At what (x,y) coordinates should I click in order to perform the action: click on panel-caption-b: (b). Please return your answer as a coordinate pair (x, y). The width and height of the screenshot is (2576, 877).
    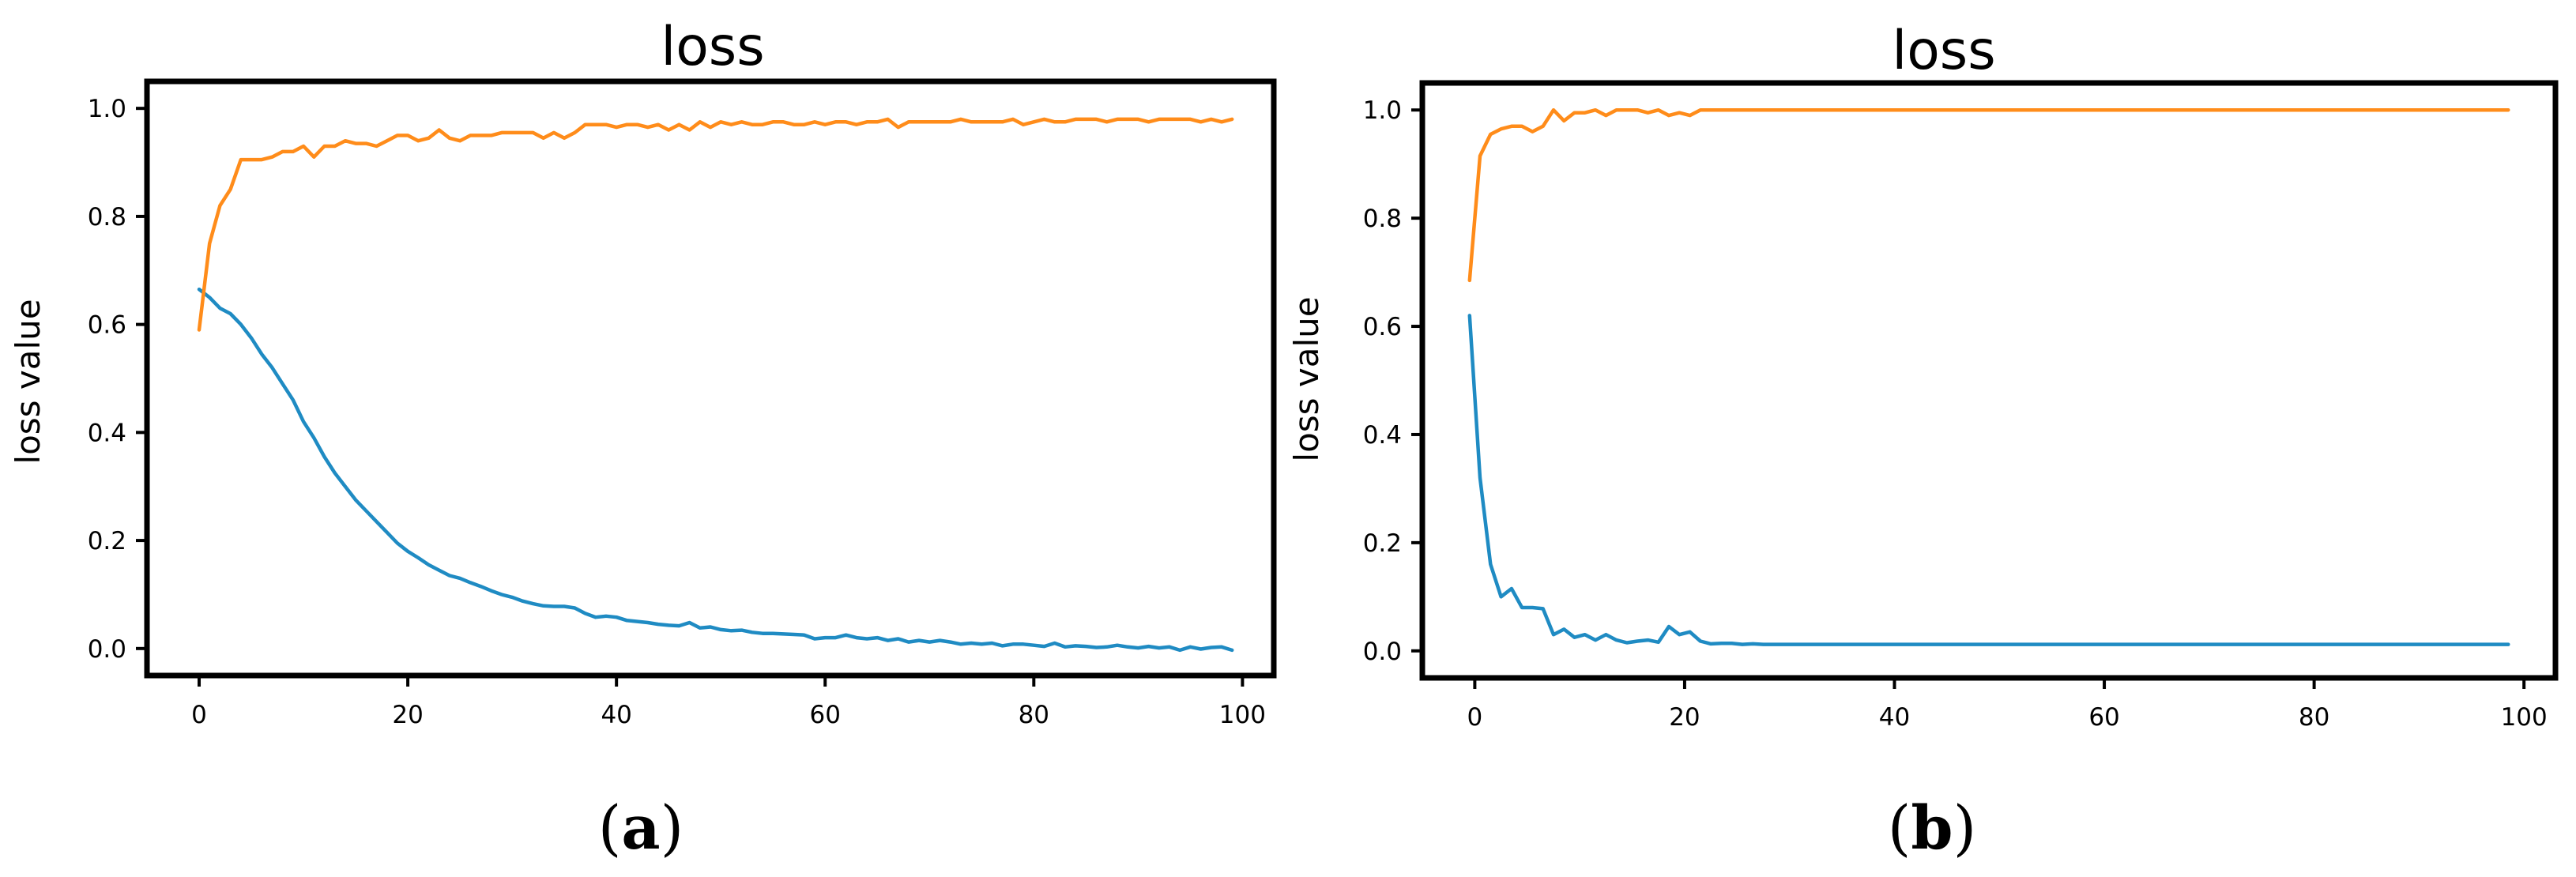
    Looking at the image, I should click on (1932, 827).